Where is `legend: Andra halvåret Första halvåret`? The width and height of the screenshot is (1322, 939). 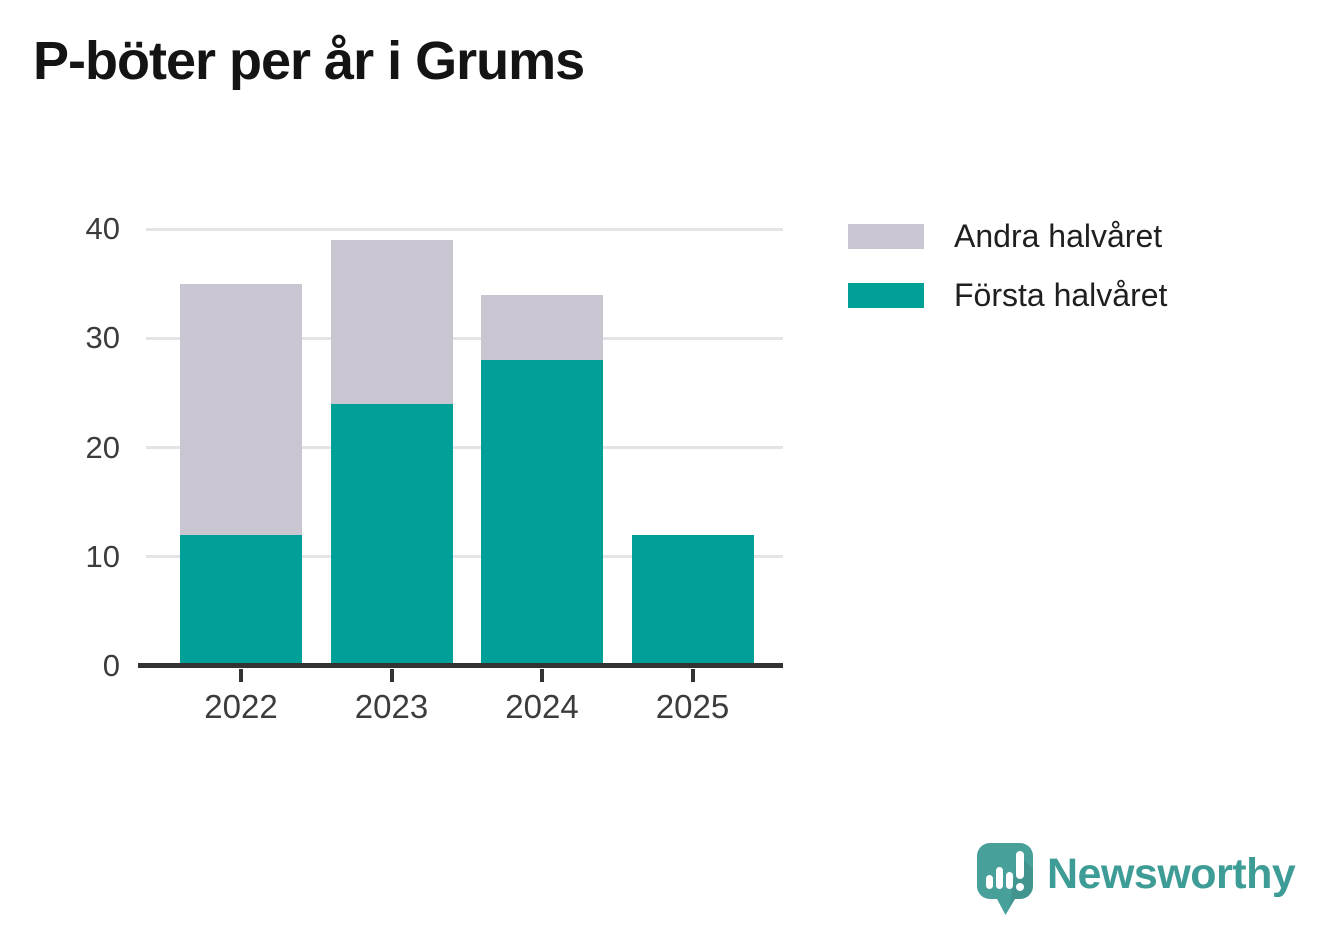
legend: Andra halvåret Första halvåret is located at coordinates (1007, 277).